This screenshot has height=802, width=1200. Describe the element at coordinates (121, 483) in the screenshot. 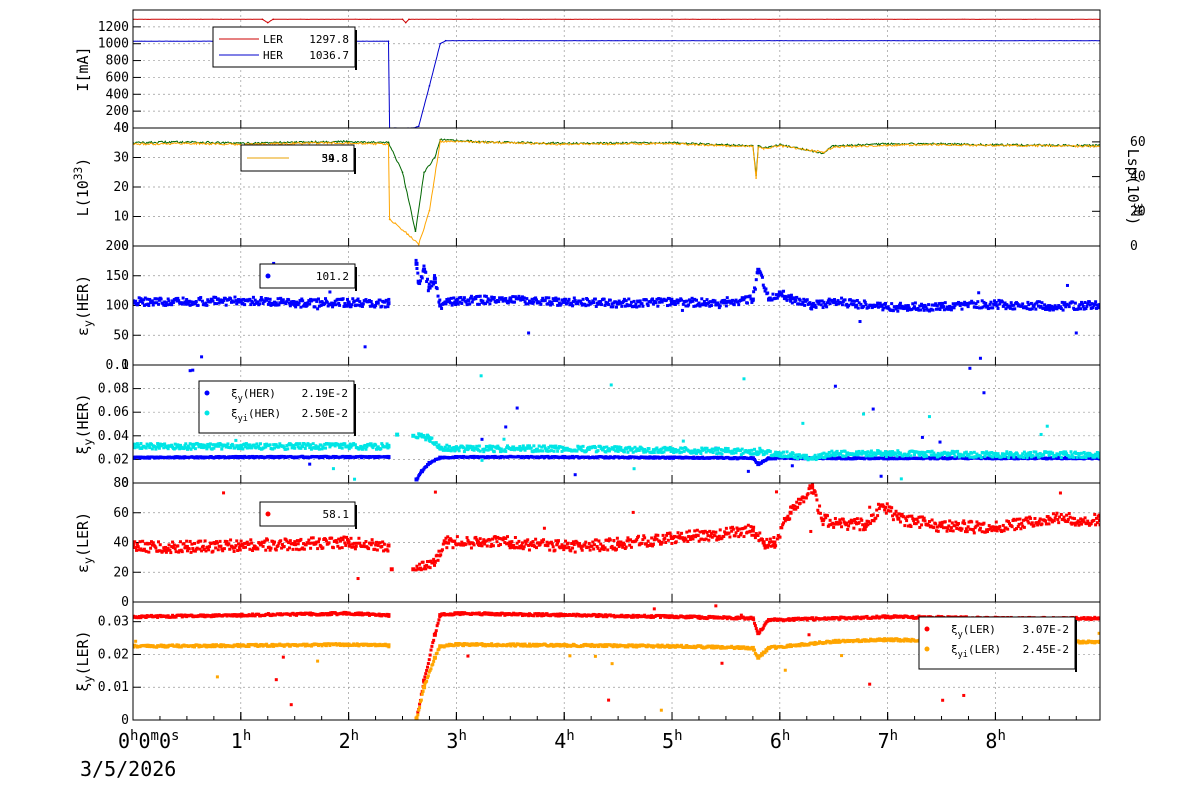

I see `y-tick-label: 80` at that location.